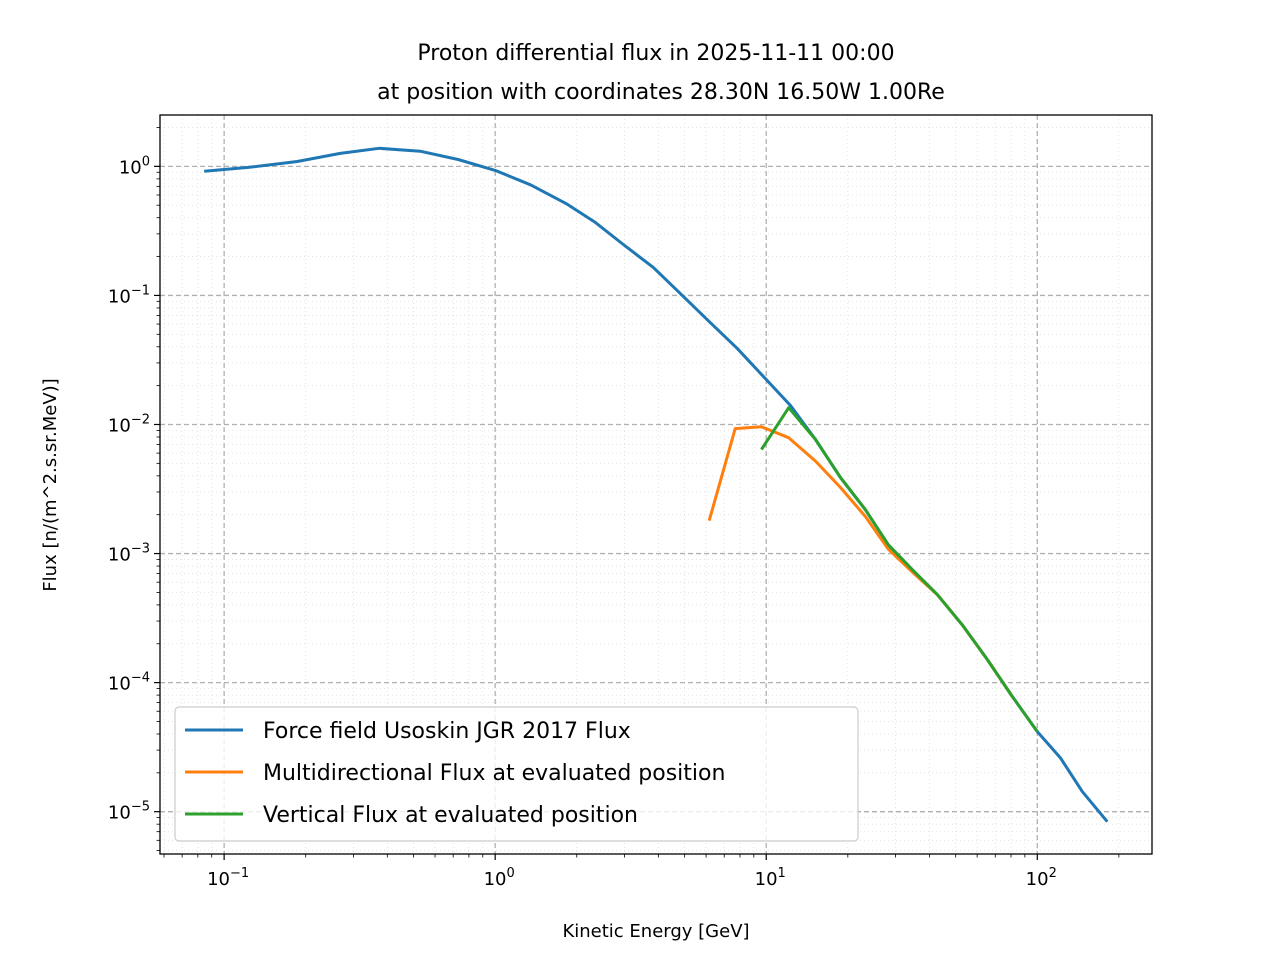 The height and width of the screenshot is (960, 1280). What do you see at coordinates (129, 424) in the screenshot?
I see `y-tick-label: 10⁻²` at bounding box center [129, 424].